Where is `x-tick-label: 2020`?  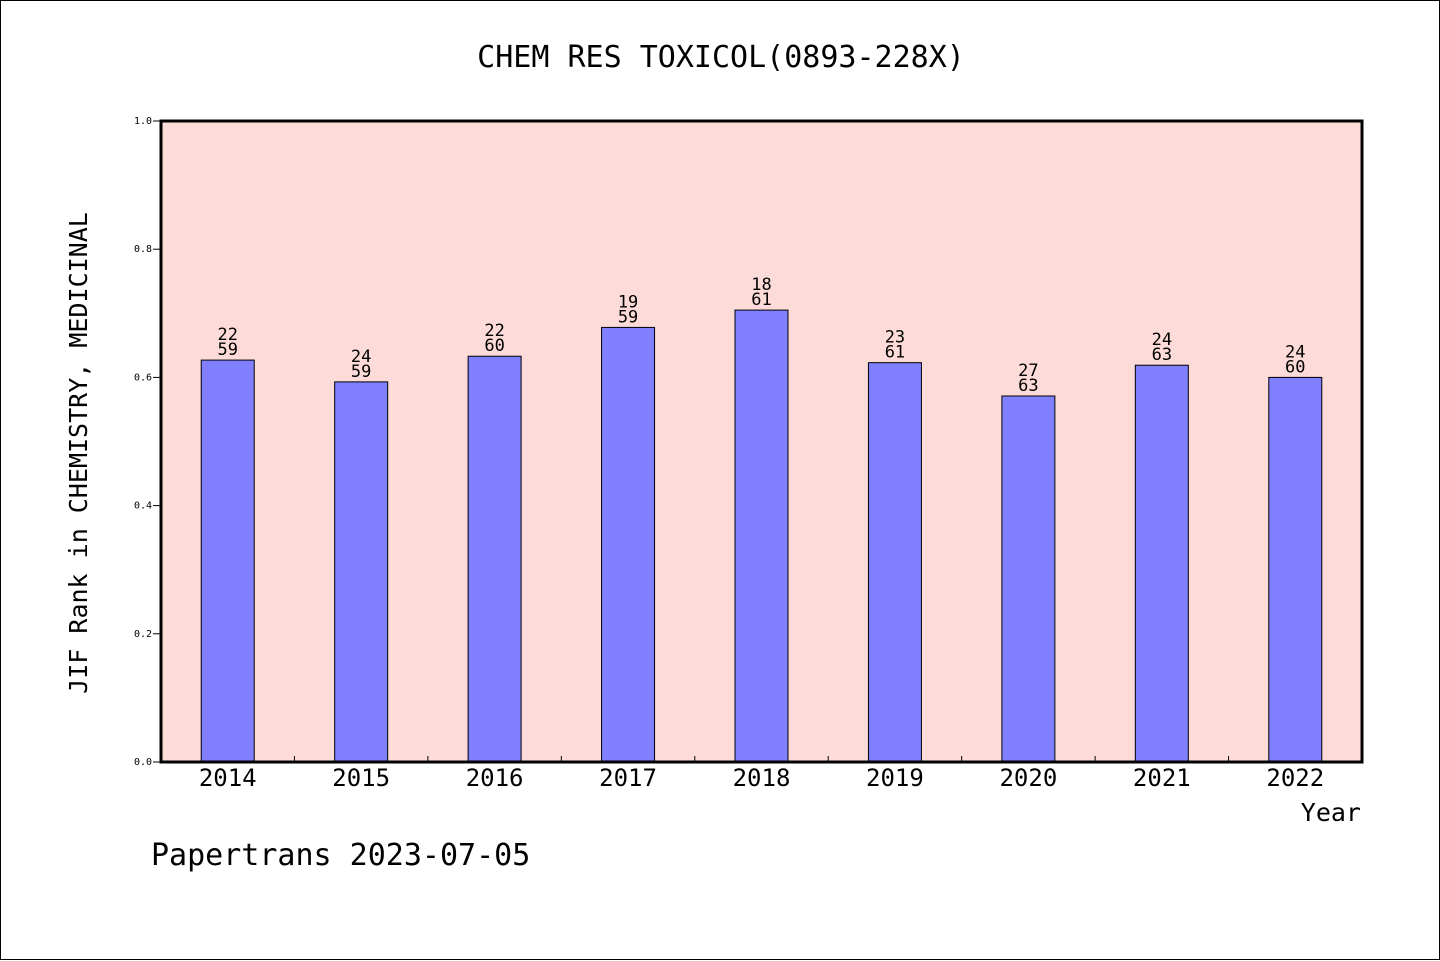 x-tick-label: 2020 is located at coordinates (1028, 778).